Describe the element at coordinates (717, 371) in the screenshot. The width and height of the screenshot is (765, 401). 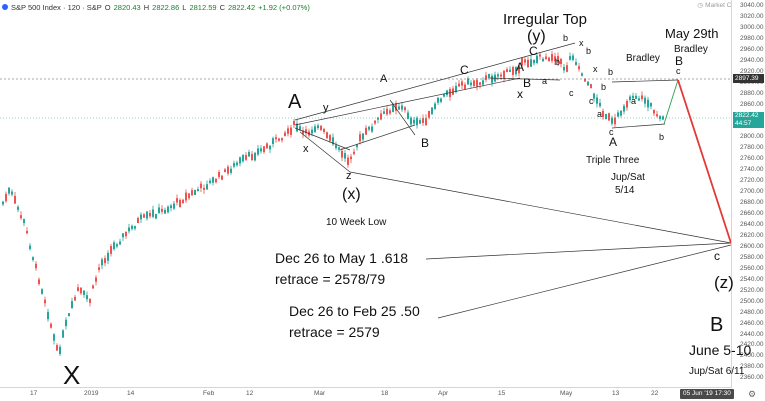
I see `label-jupsat-2: Jup/Sat 6/11` at that location.